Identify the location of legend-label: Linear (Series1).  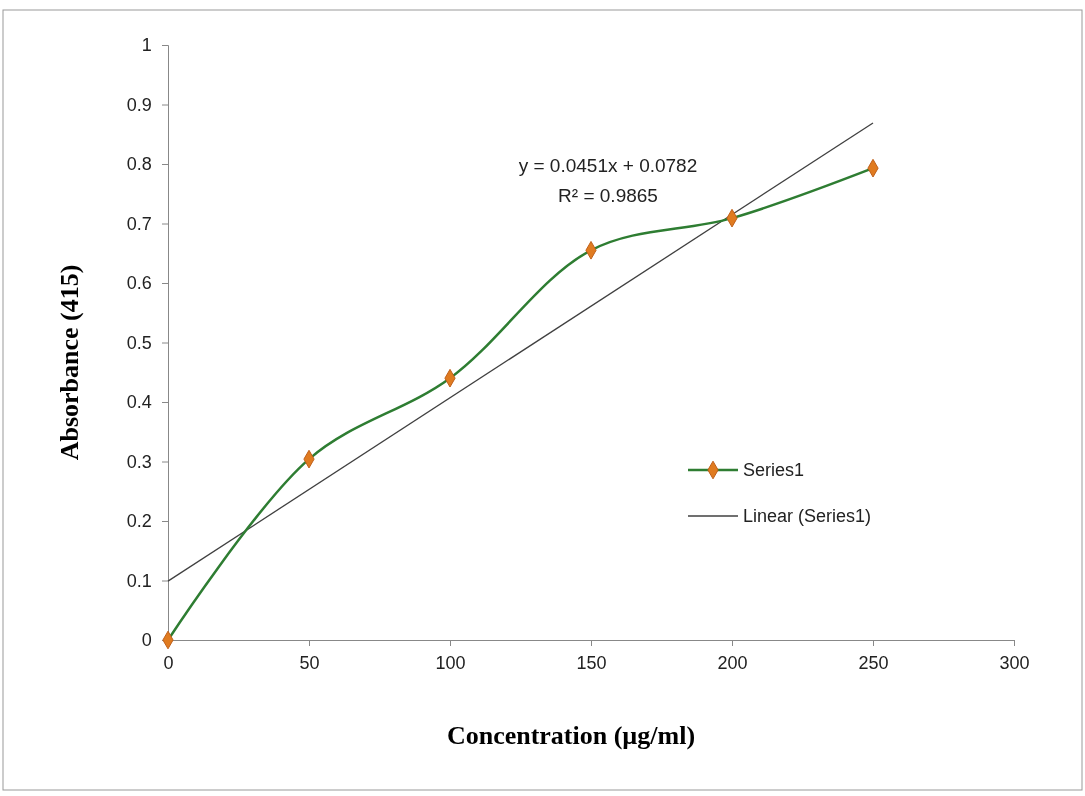
(807, 516).